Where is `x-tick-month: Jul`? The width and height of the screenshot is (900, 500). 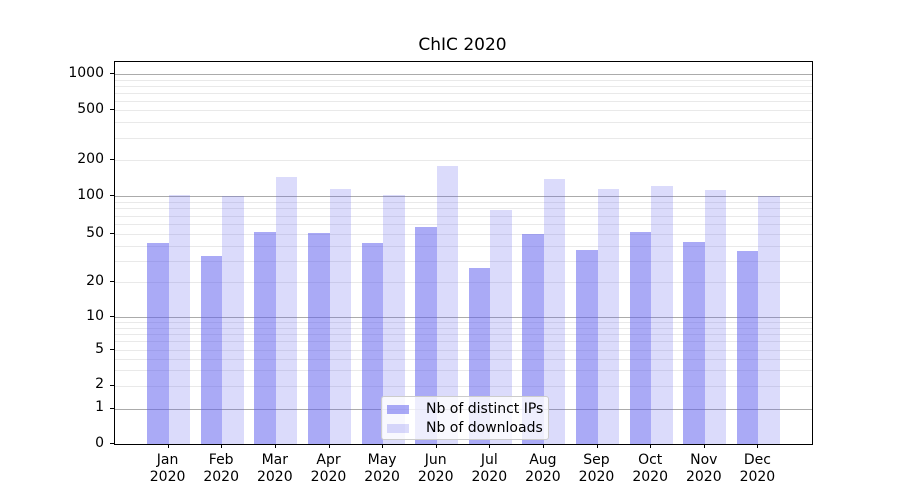
x-tick-month: Jul is located at coordinates (489, 460).